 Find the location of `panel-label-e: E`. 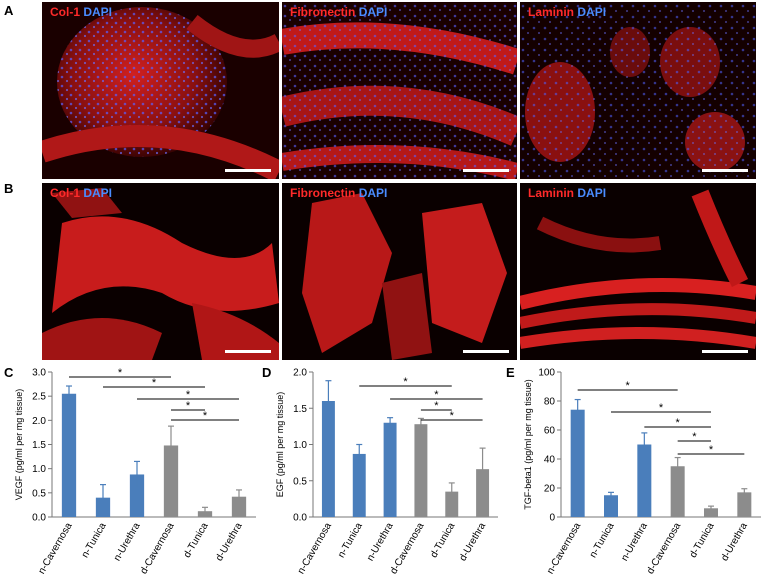

panel-label-e: E is located at coordinates (510, 372).